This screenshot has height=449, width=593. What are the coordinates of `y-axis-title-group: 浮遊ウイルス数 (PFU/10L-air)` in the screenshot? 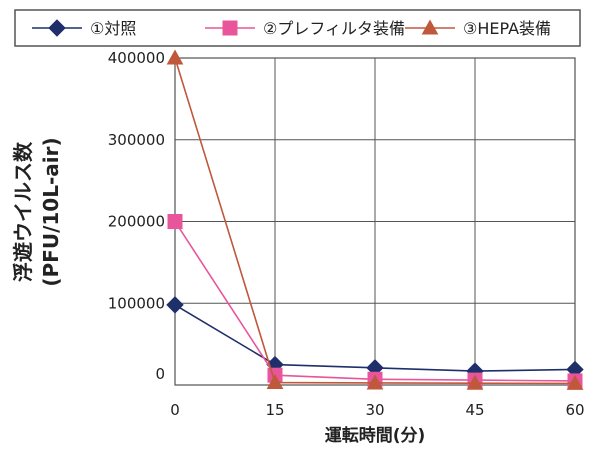 It's located at (37, 211).